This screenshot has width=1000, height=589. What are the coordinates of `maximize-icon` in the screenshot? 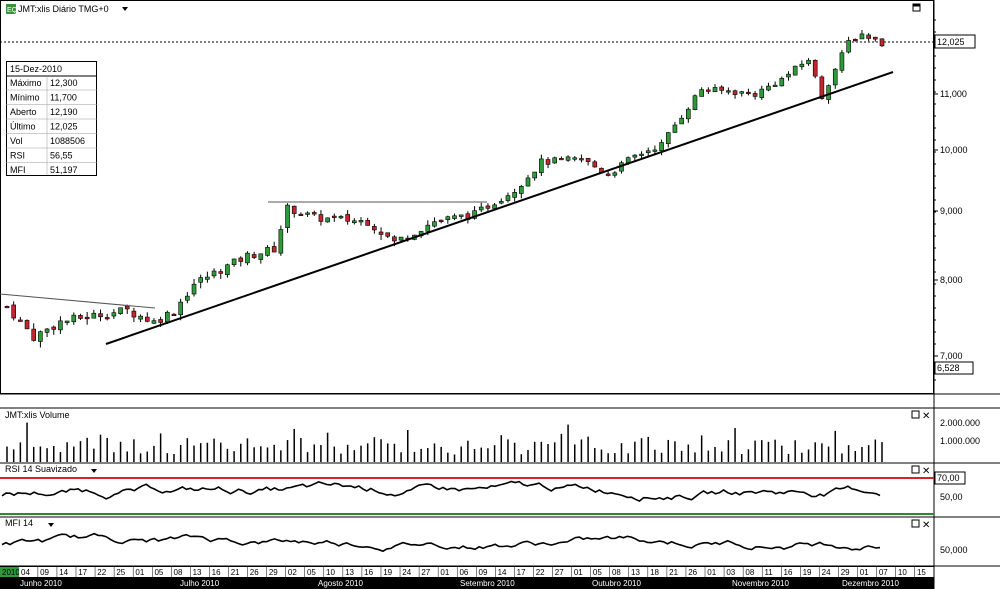 It's located at (916, 7).